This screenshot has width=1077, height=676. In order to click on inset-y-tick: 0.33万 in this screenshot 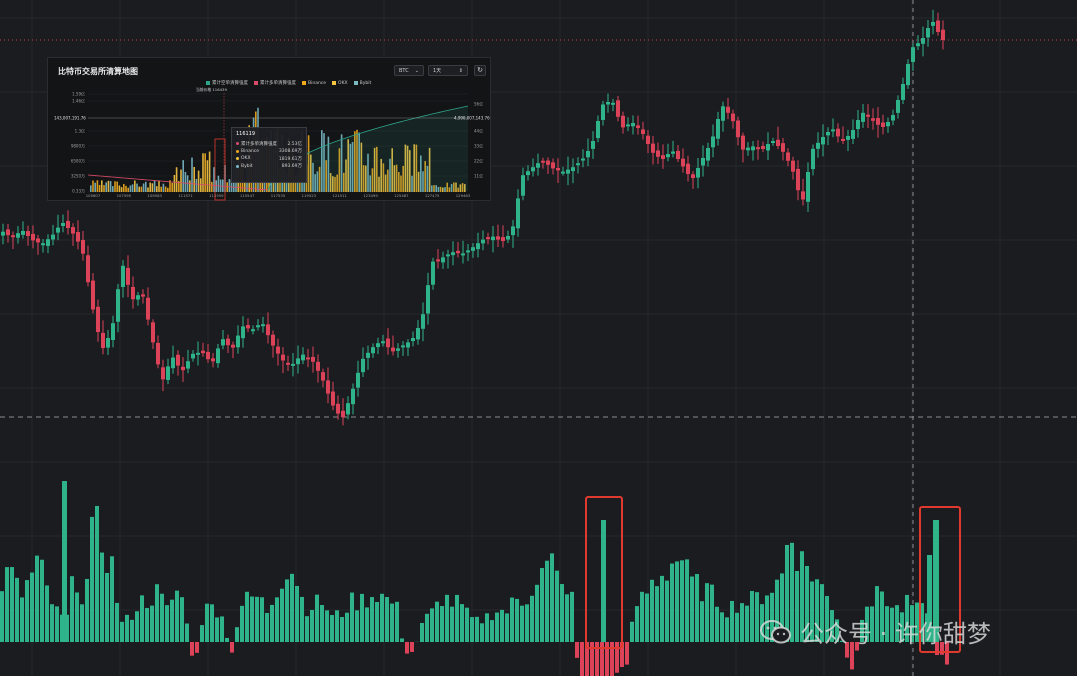, I will do `click(78, 191)`.